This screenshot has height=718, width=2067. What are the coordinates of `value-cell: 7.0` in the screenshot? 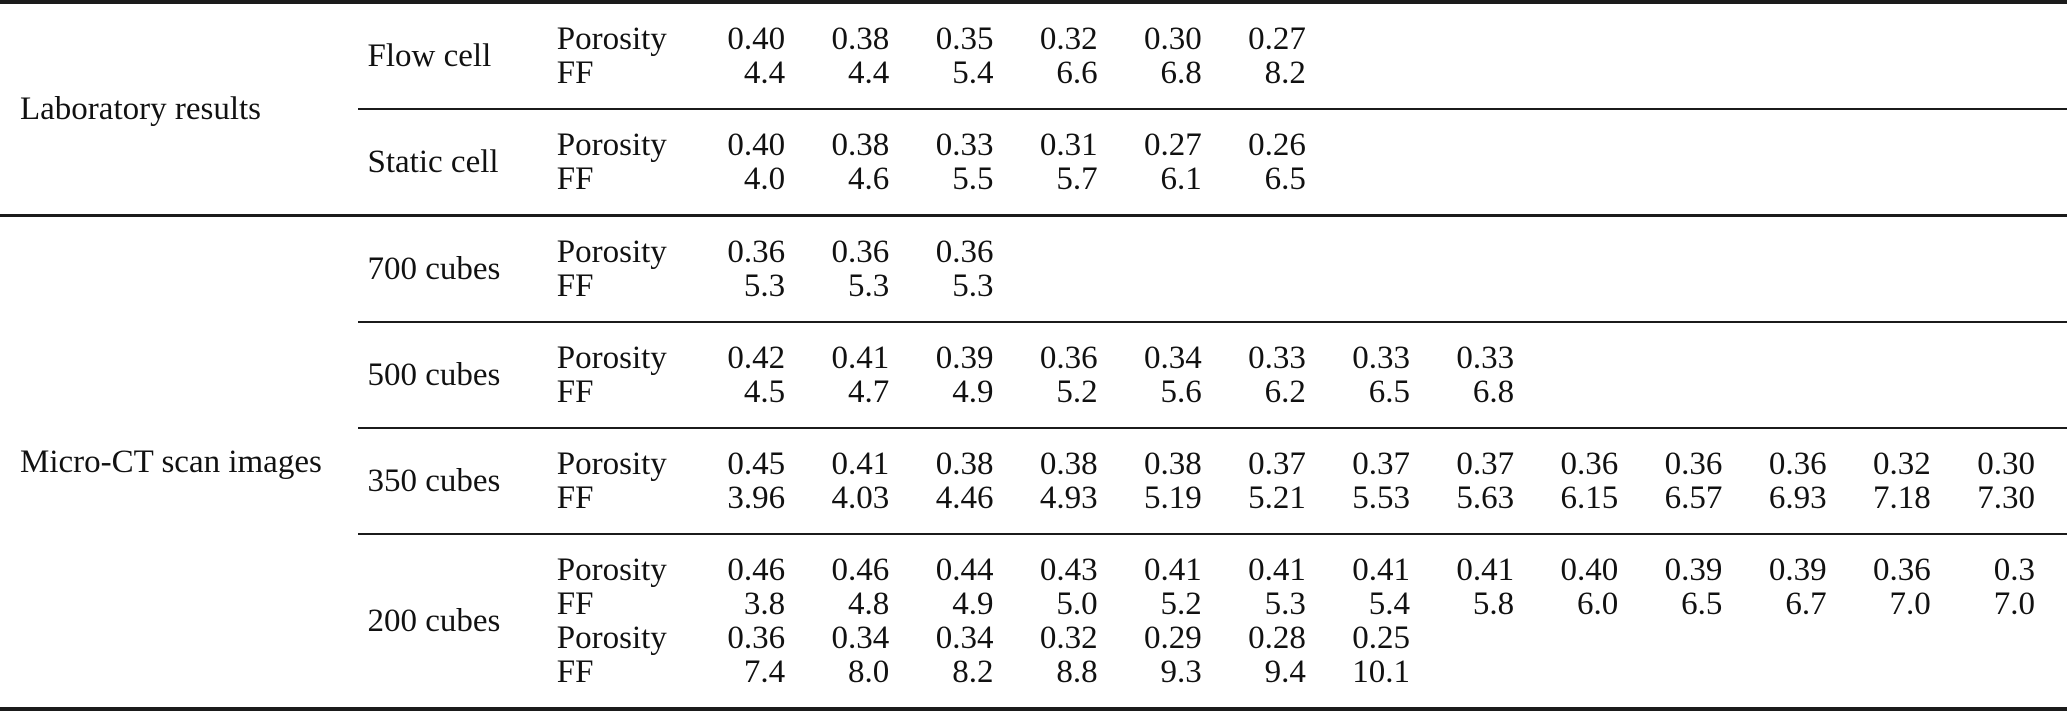 It's located at (1910, 604).